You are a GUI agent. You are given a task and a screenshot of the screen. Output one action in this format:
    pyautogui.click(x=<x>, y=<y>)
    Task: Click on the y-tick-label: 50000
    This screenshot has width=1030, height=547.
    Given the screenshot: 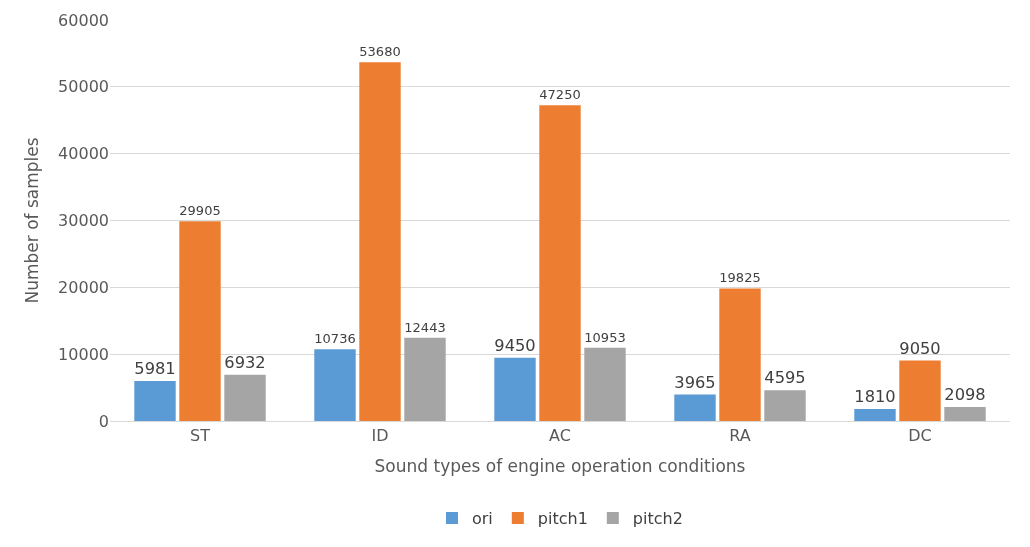 What is the action you would take?
    pyautogui.click(x=83, y=87)
    